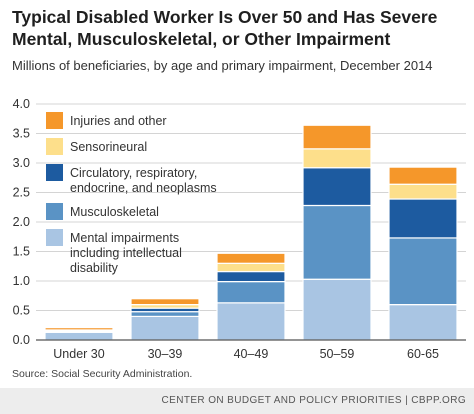 The width and height of the screenshot is (474, 414). What do you see at coordinates (21, 163) in the screenshot?
I see `y-tick-label: 3.0` at bounding box center [21, 163].